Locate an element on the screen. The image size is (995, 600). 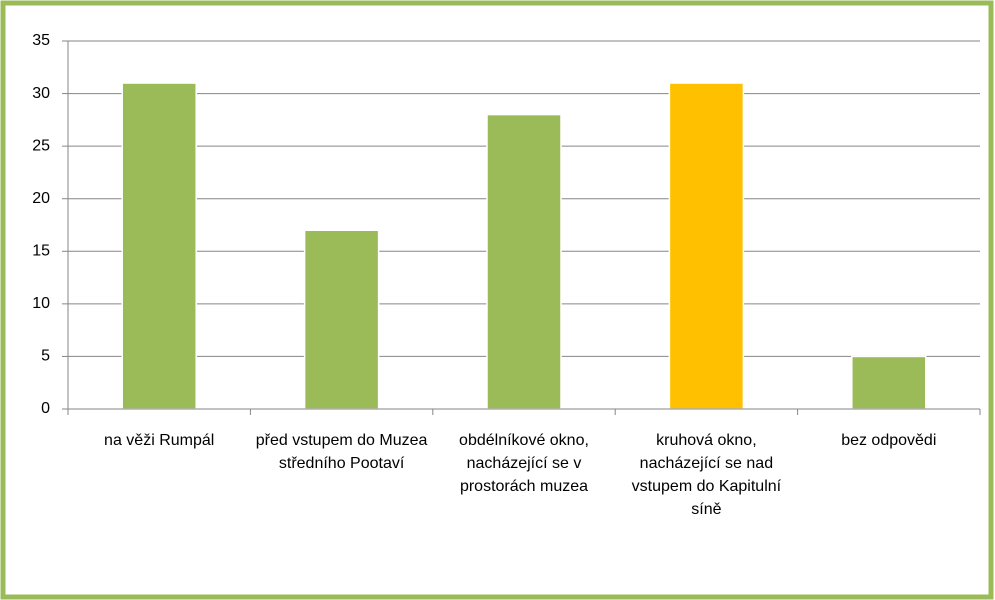
x-tick-label: na věži Rumpál is located at coordinates (159, 440).